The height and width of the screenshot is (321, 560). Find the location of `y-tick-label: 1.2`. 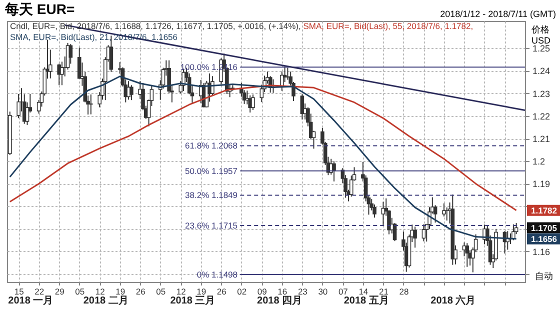

y-tick-label: 1.2 is located at coordinates (539, 161).